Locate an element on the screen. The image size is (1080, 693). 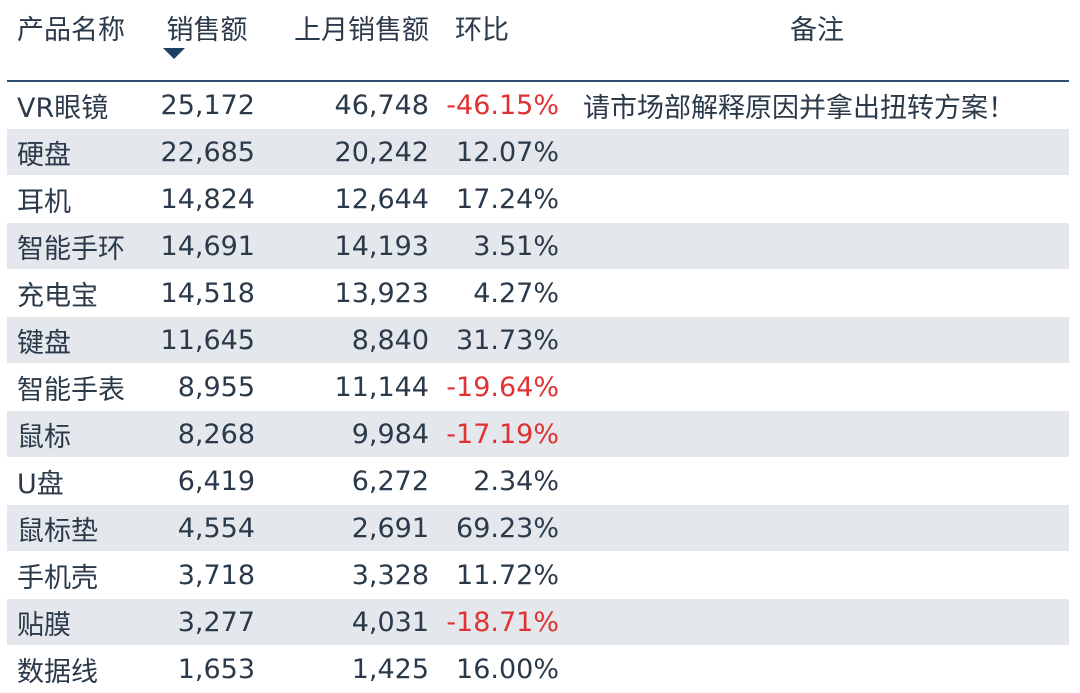
cell-month-over-month: 69.23% is located at coordinates (500, 528).